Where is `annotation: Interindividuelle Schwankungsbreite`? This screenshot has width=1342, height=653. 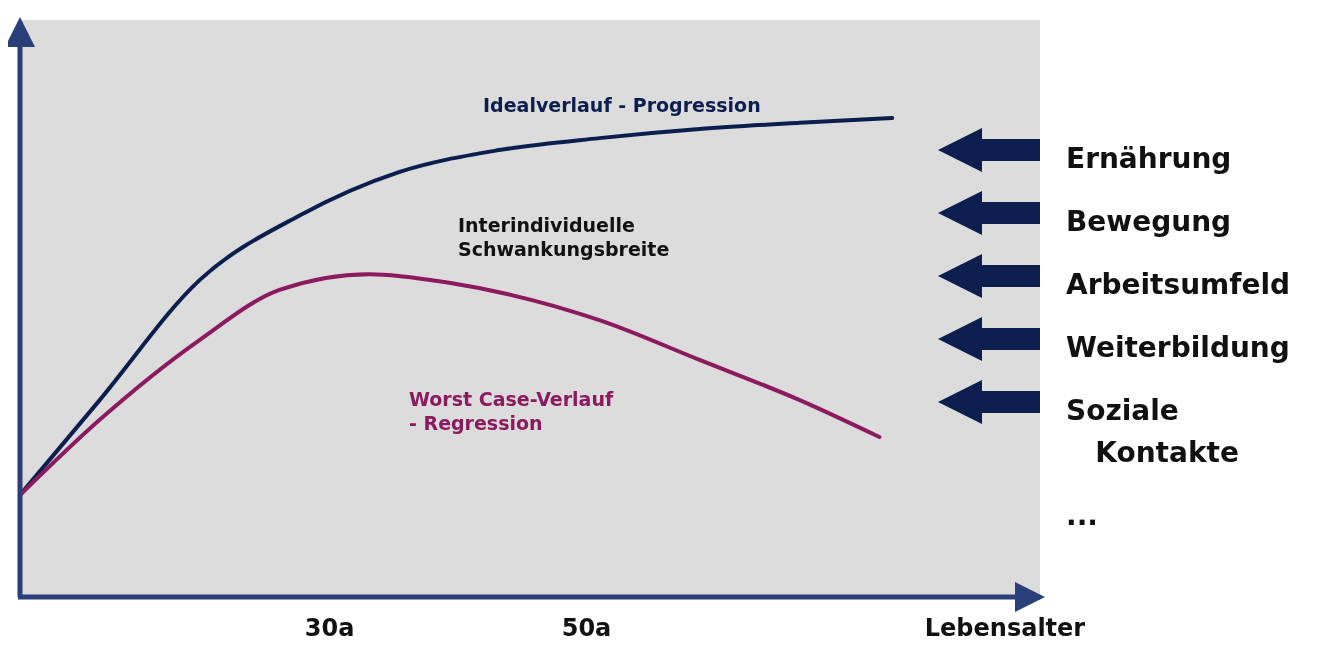
annotation: Interindividuelle Schwankungsbreite is located at coordinates (564, 237).